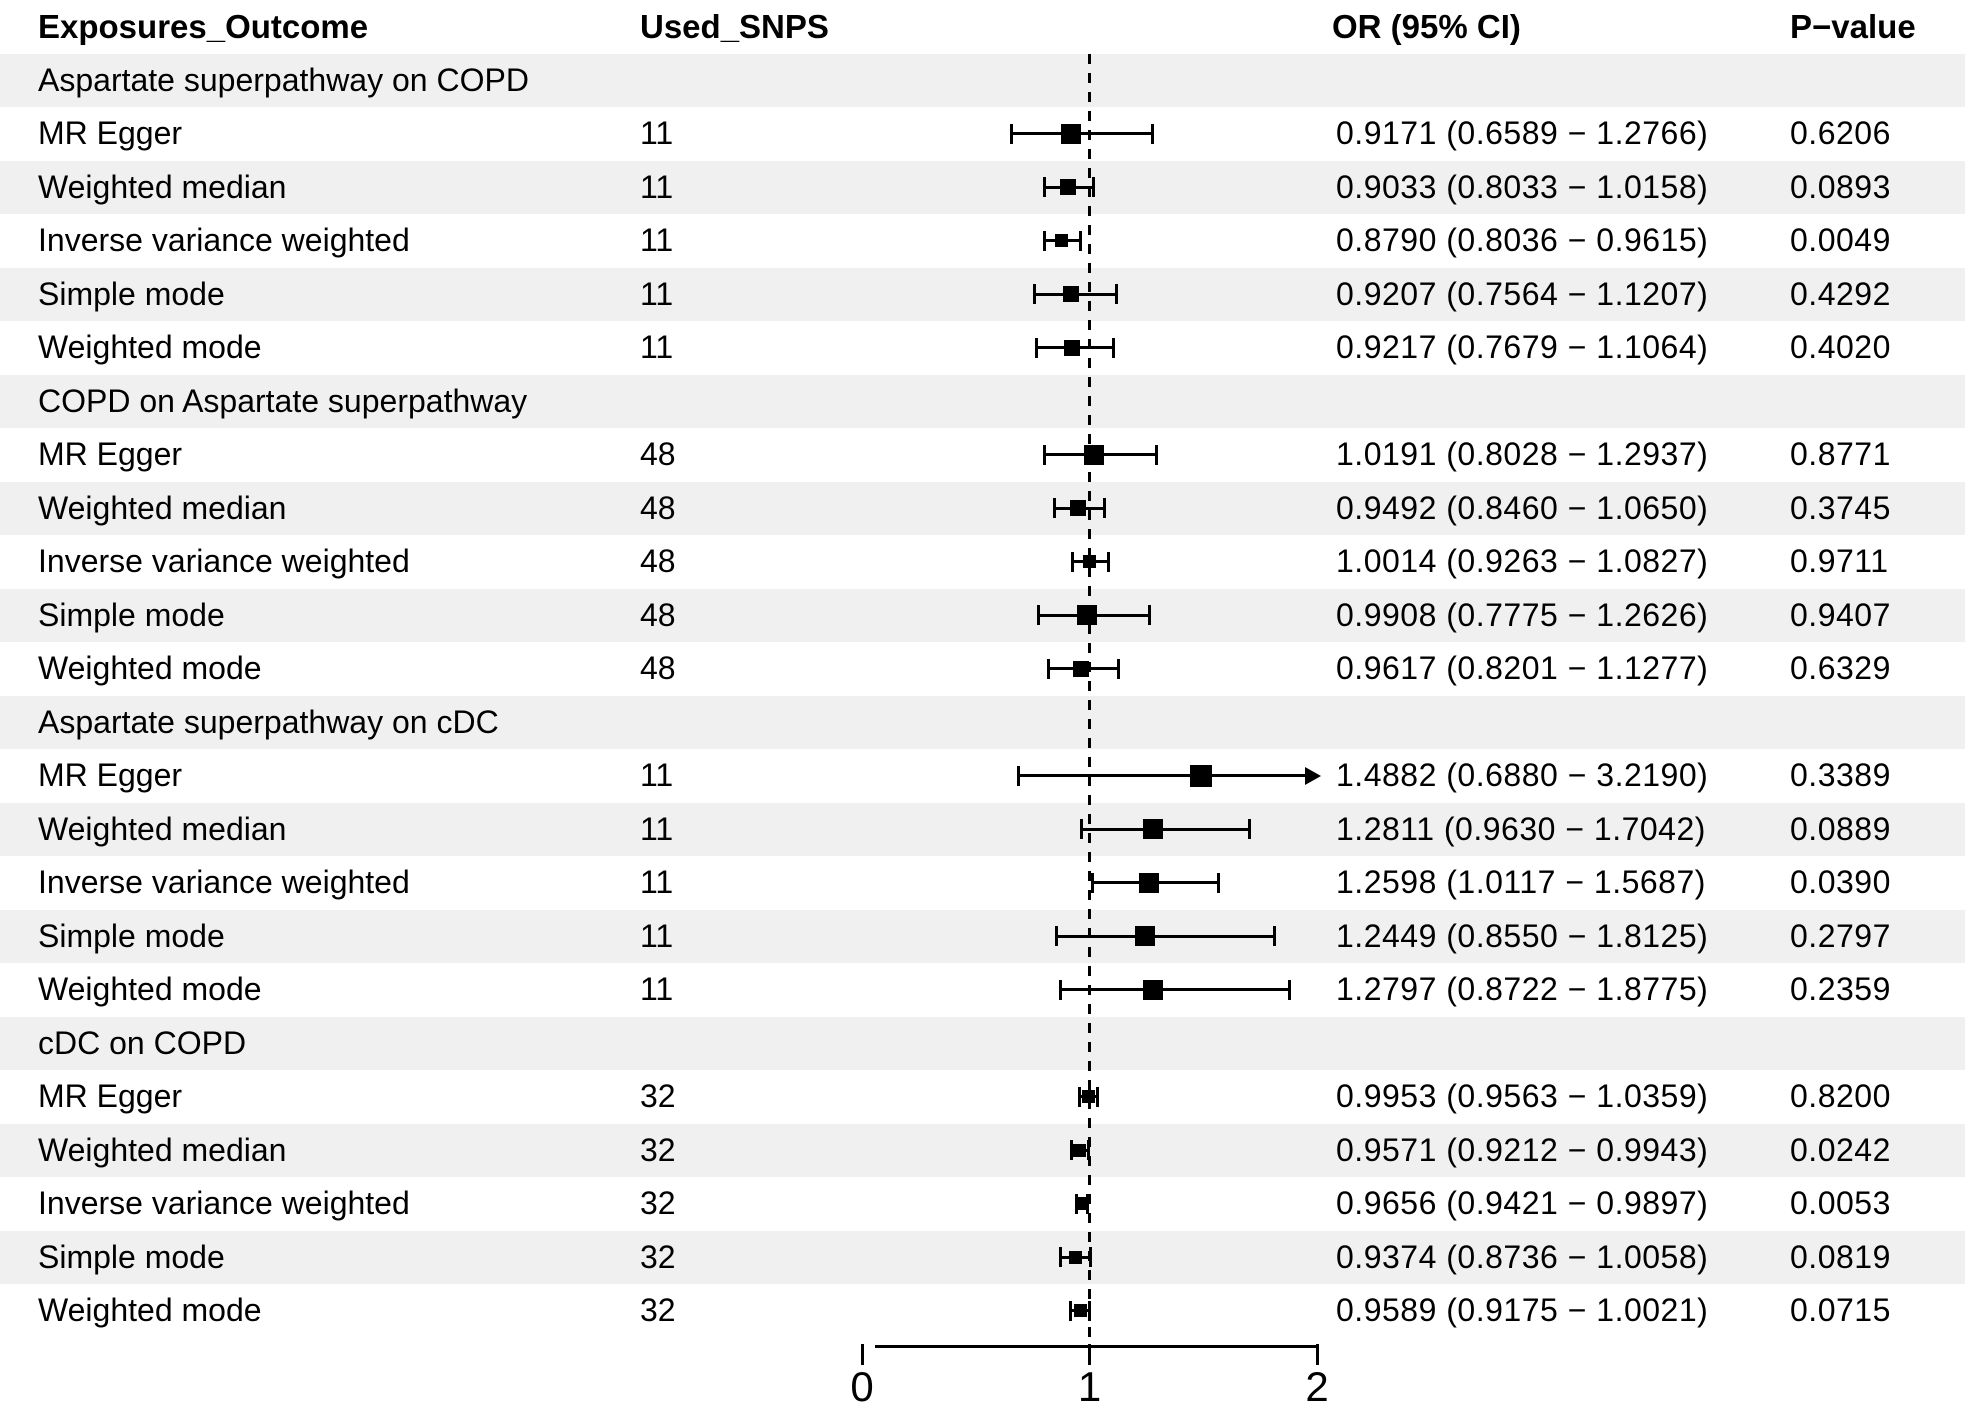  What do you see at coordinates (1522, 1310) in the screenshot?
I see `or-ci-value: 0.9589 (0.9175 − 1.0021)` at bounding box center [1522, 1310].